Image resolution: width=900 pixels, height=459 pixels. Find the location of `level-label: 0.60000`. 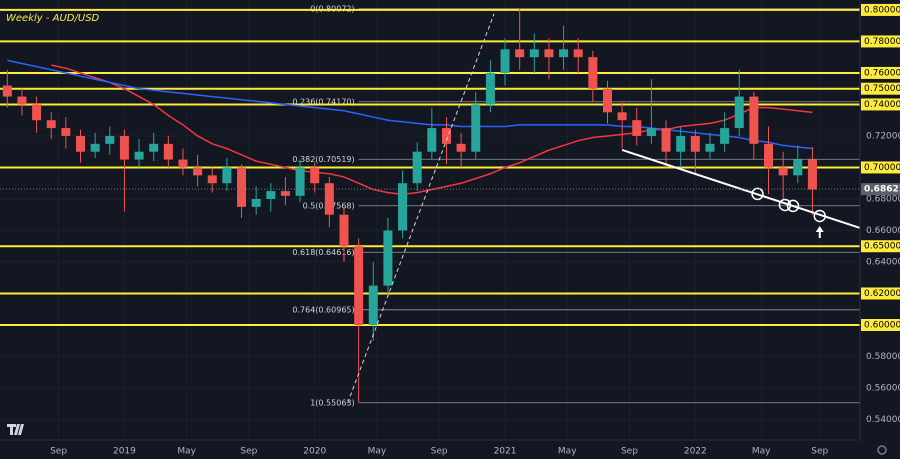

level-label: 0.60000 is located at coordinates (882, 325).